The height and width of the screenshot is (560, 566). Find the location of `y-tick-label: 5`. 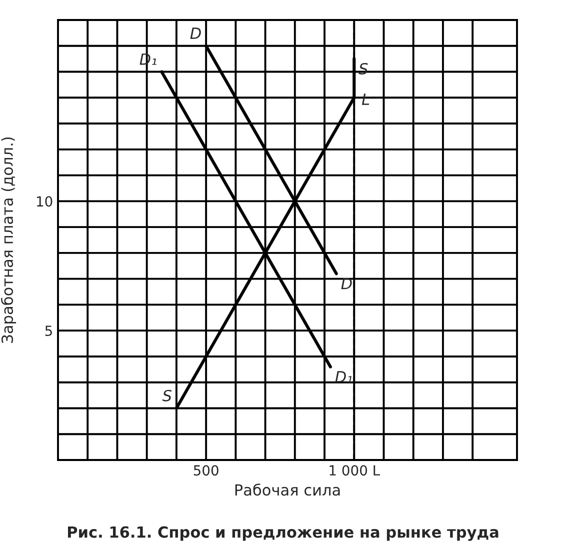

y-tick-label: 5 is located at coordinates (48, 331).